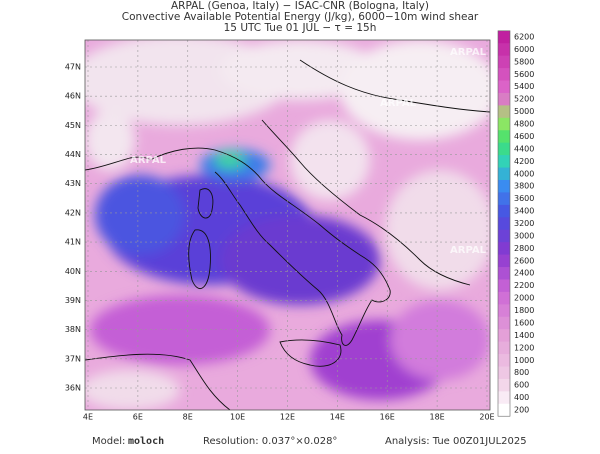 The height and width of the screenshot is (454, 600). What do you see at coordinates (138, 417) in the screenshot?
I see `lon-label: 6E` at bounding box center [138, 417].